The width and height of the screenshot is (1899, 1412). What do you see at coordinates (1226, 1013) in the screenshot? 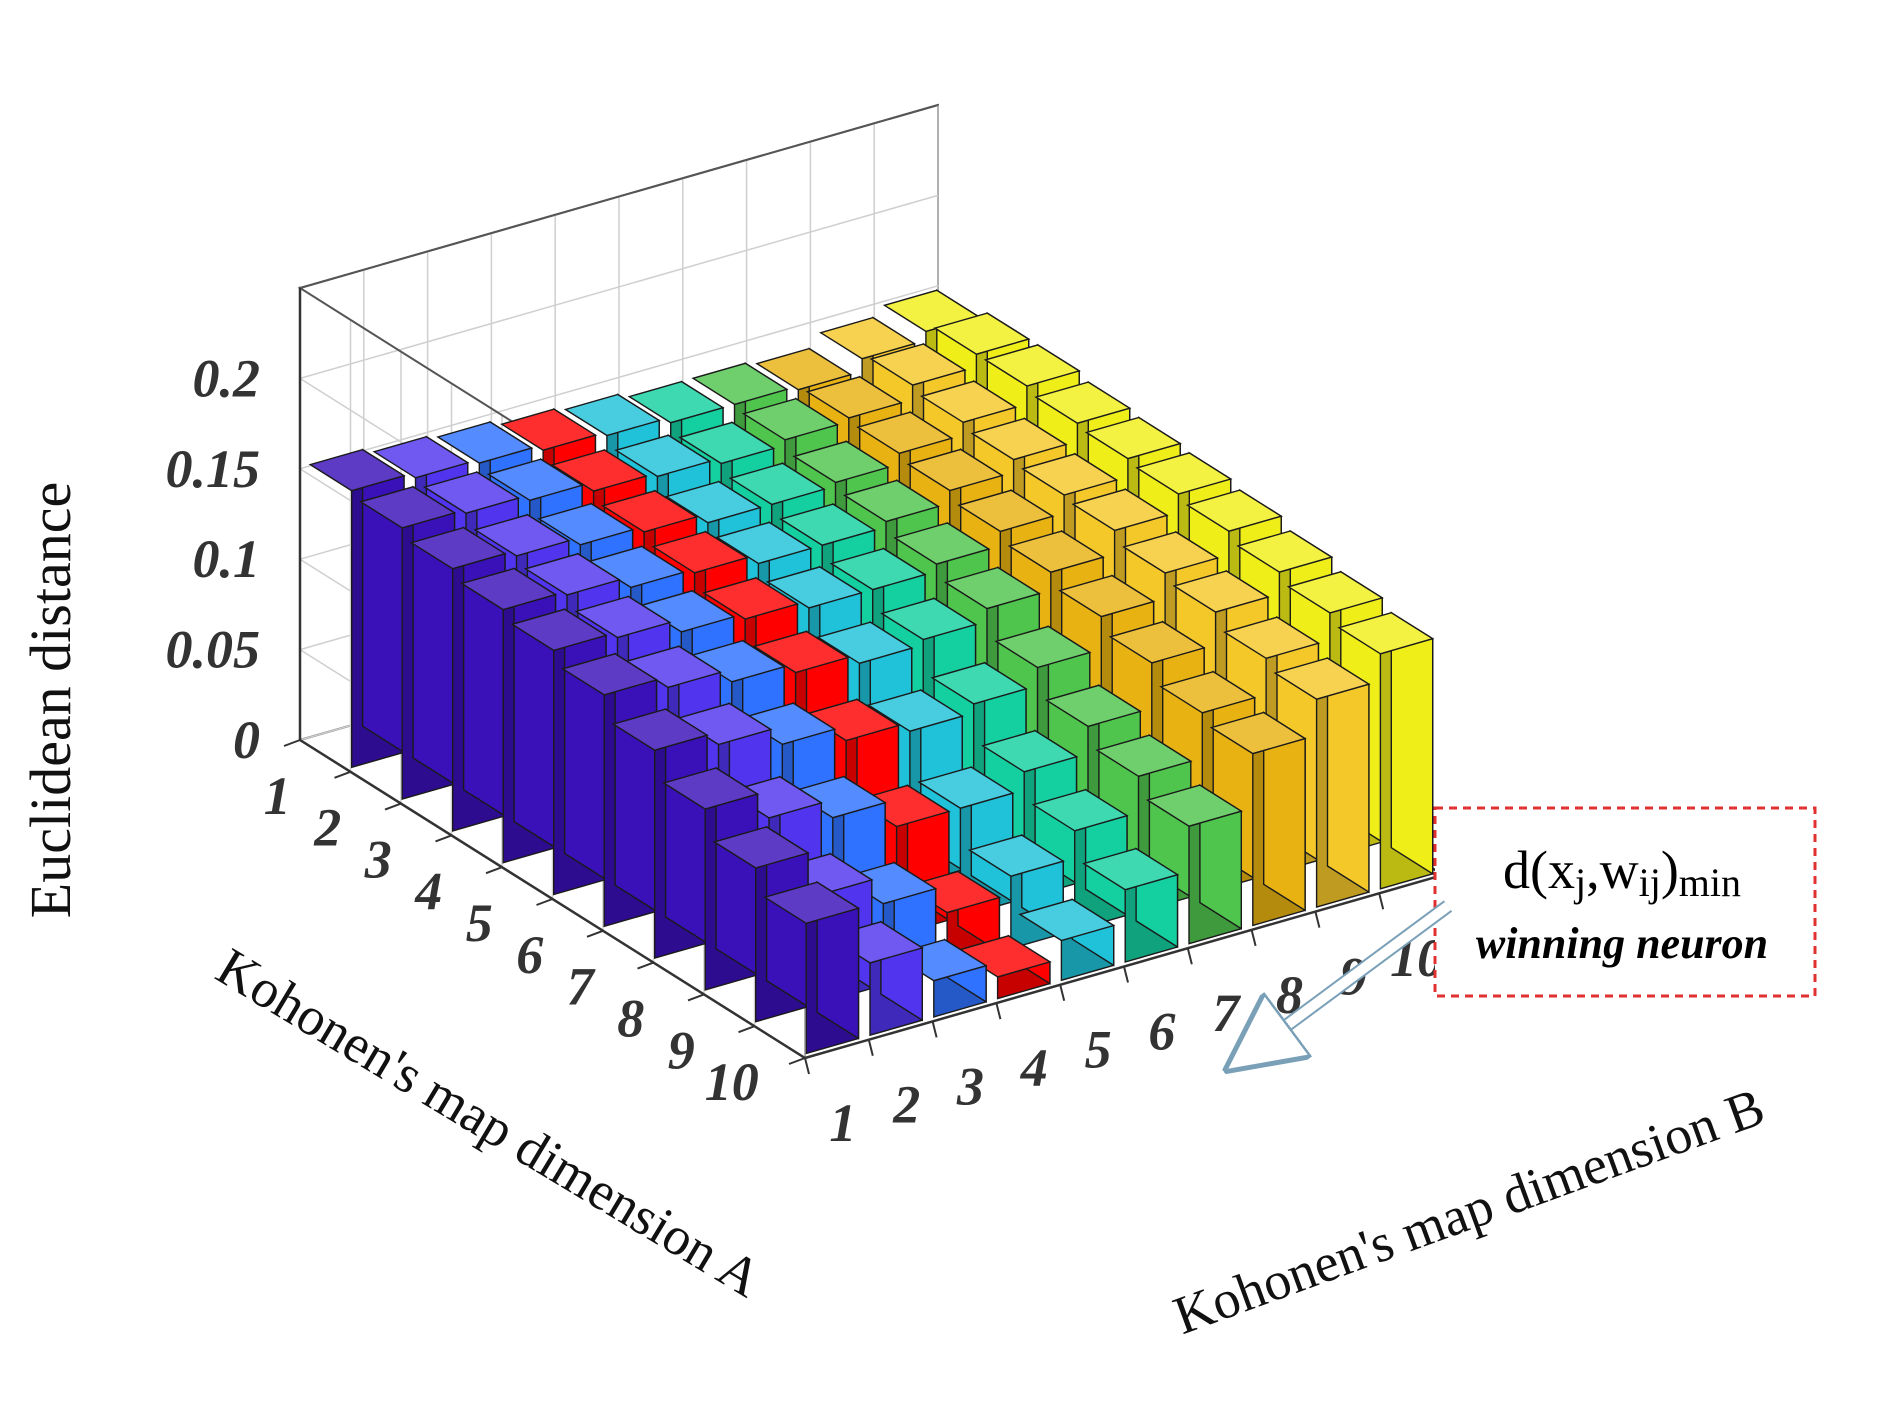
I see `b-tick-label: 7` at bounding box center [1226, 1013].